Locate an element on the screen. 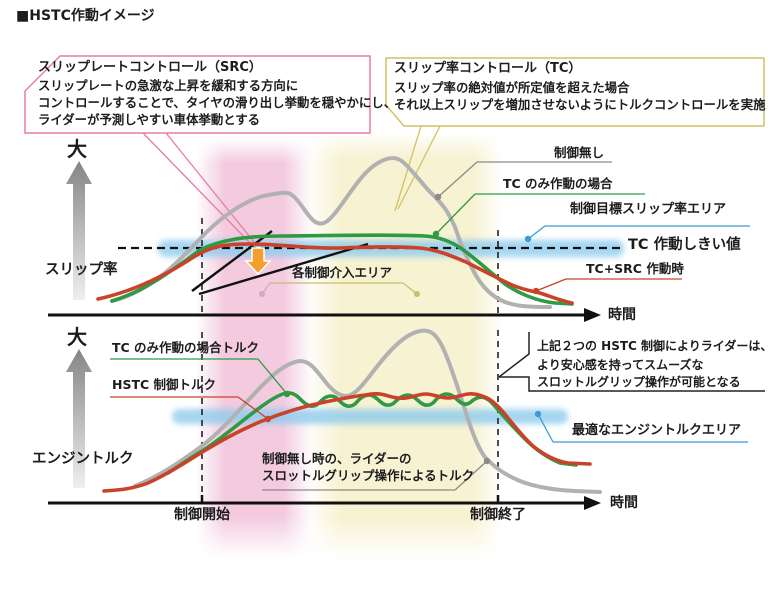  rider-note-line: スロットルグリップ操作が可能となる is located at coordinates (639, 382).